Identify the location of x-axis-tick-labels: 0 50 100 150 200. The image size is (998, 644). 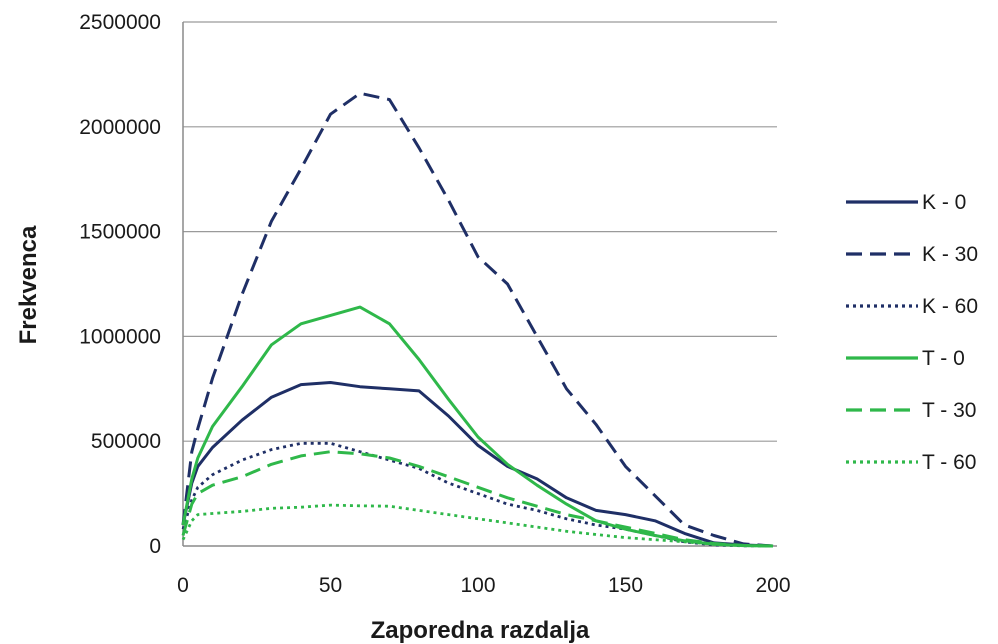
(483, 585).